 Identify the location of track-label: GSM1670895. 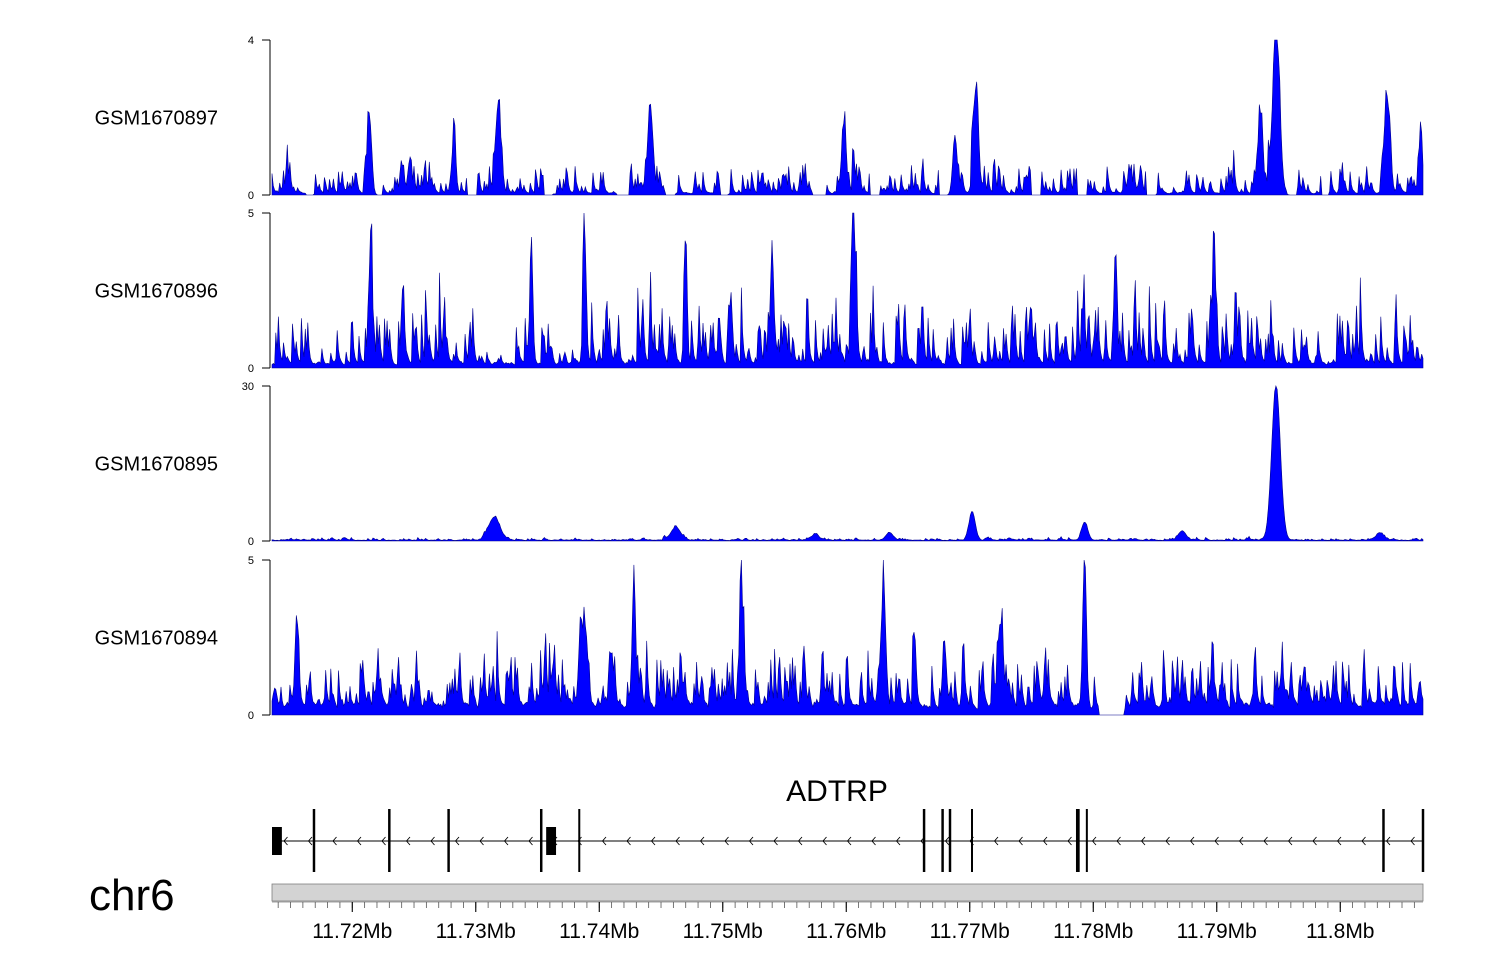
(156, 465).